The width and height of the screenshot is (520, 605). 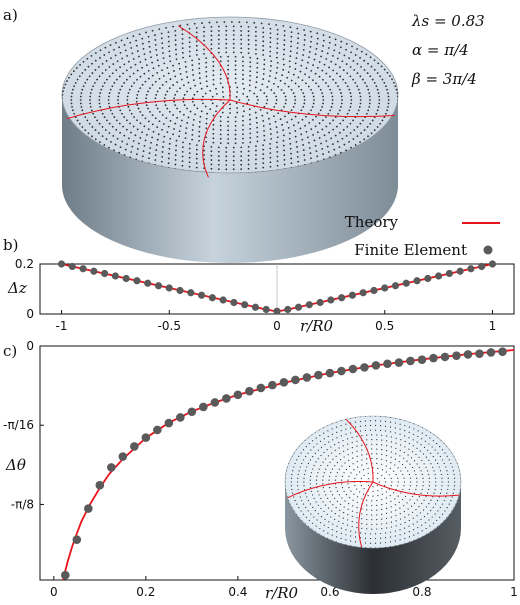 What do you see at coordinates (10, 245) in the screenshot?
I see `panel-b-label: b)` at bounding box center [10, 245].